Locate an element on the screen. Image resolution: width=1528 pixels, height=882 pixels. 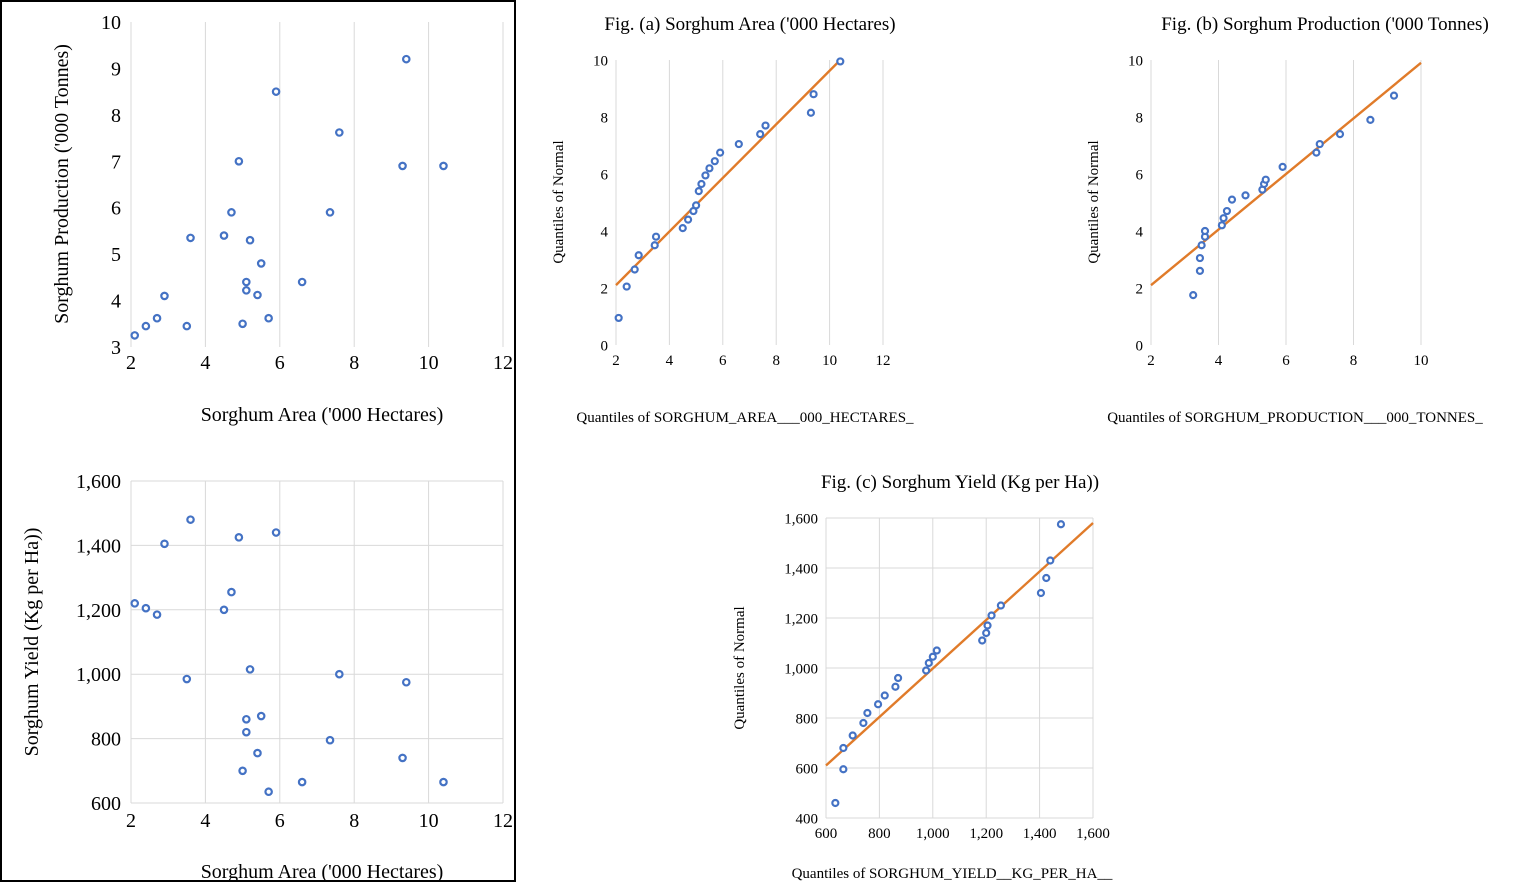
chart-title: Fig. (c) Sorghum Yield (Kg per Ha)) is located at coordinates (960, 482).